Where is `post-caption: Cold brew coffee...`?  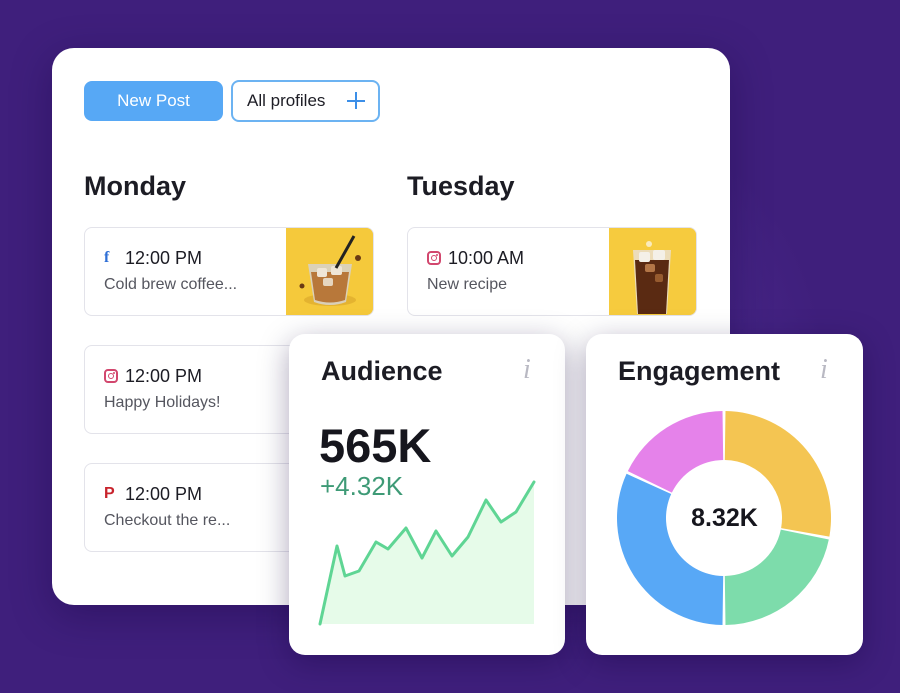 post-caption: Cold brew coffee... is located at coordinates (171, 284).